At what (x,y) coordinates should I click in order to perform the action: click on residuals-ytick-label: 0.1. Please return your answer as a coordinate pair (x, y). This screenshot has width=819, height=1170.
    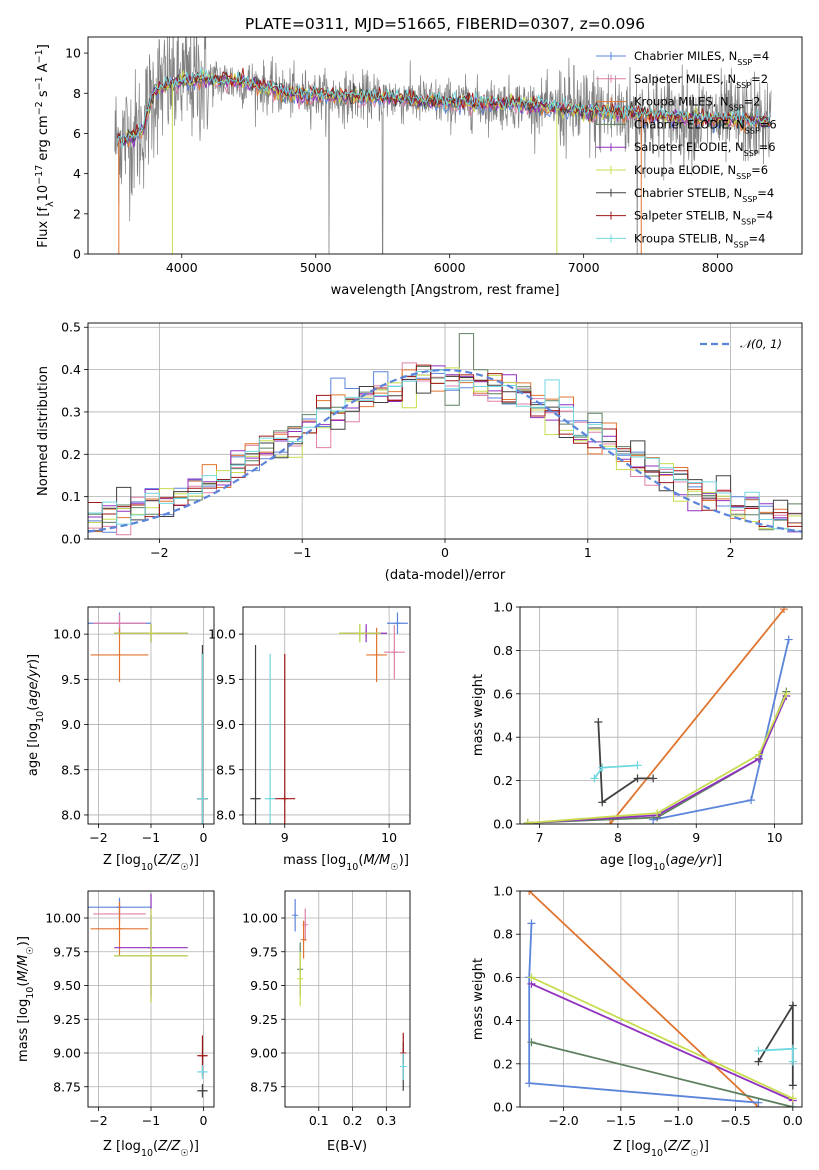
    Looking at the image, I should click on (71, 496).